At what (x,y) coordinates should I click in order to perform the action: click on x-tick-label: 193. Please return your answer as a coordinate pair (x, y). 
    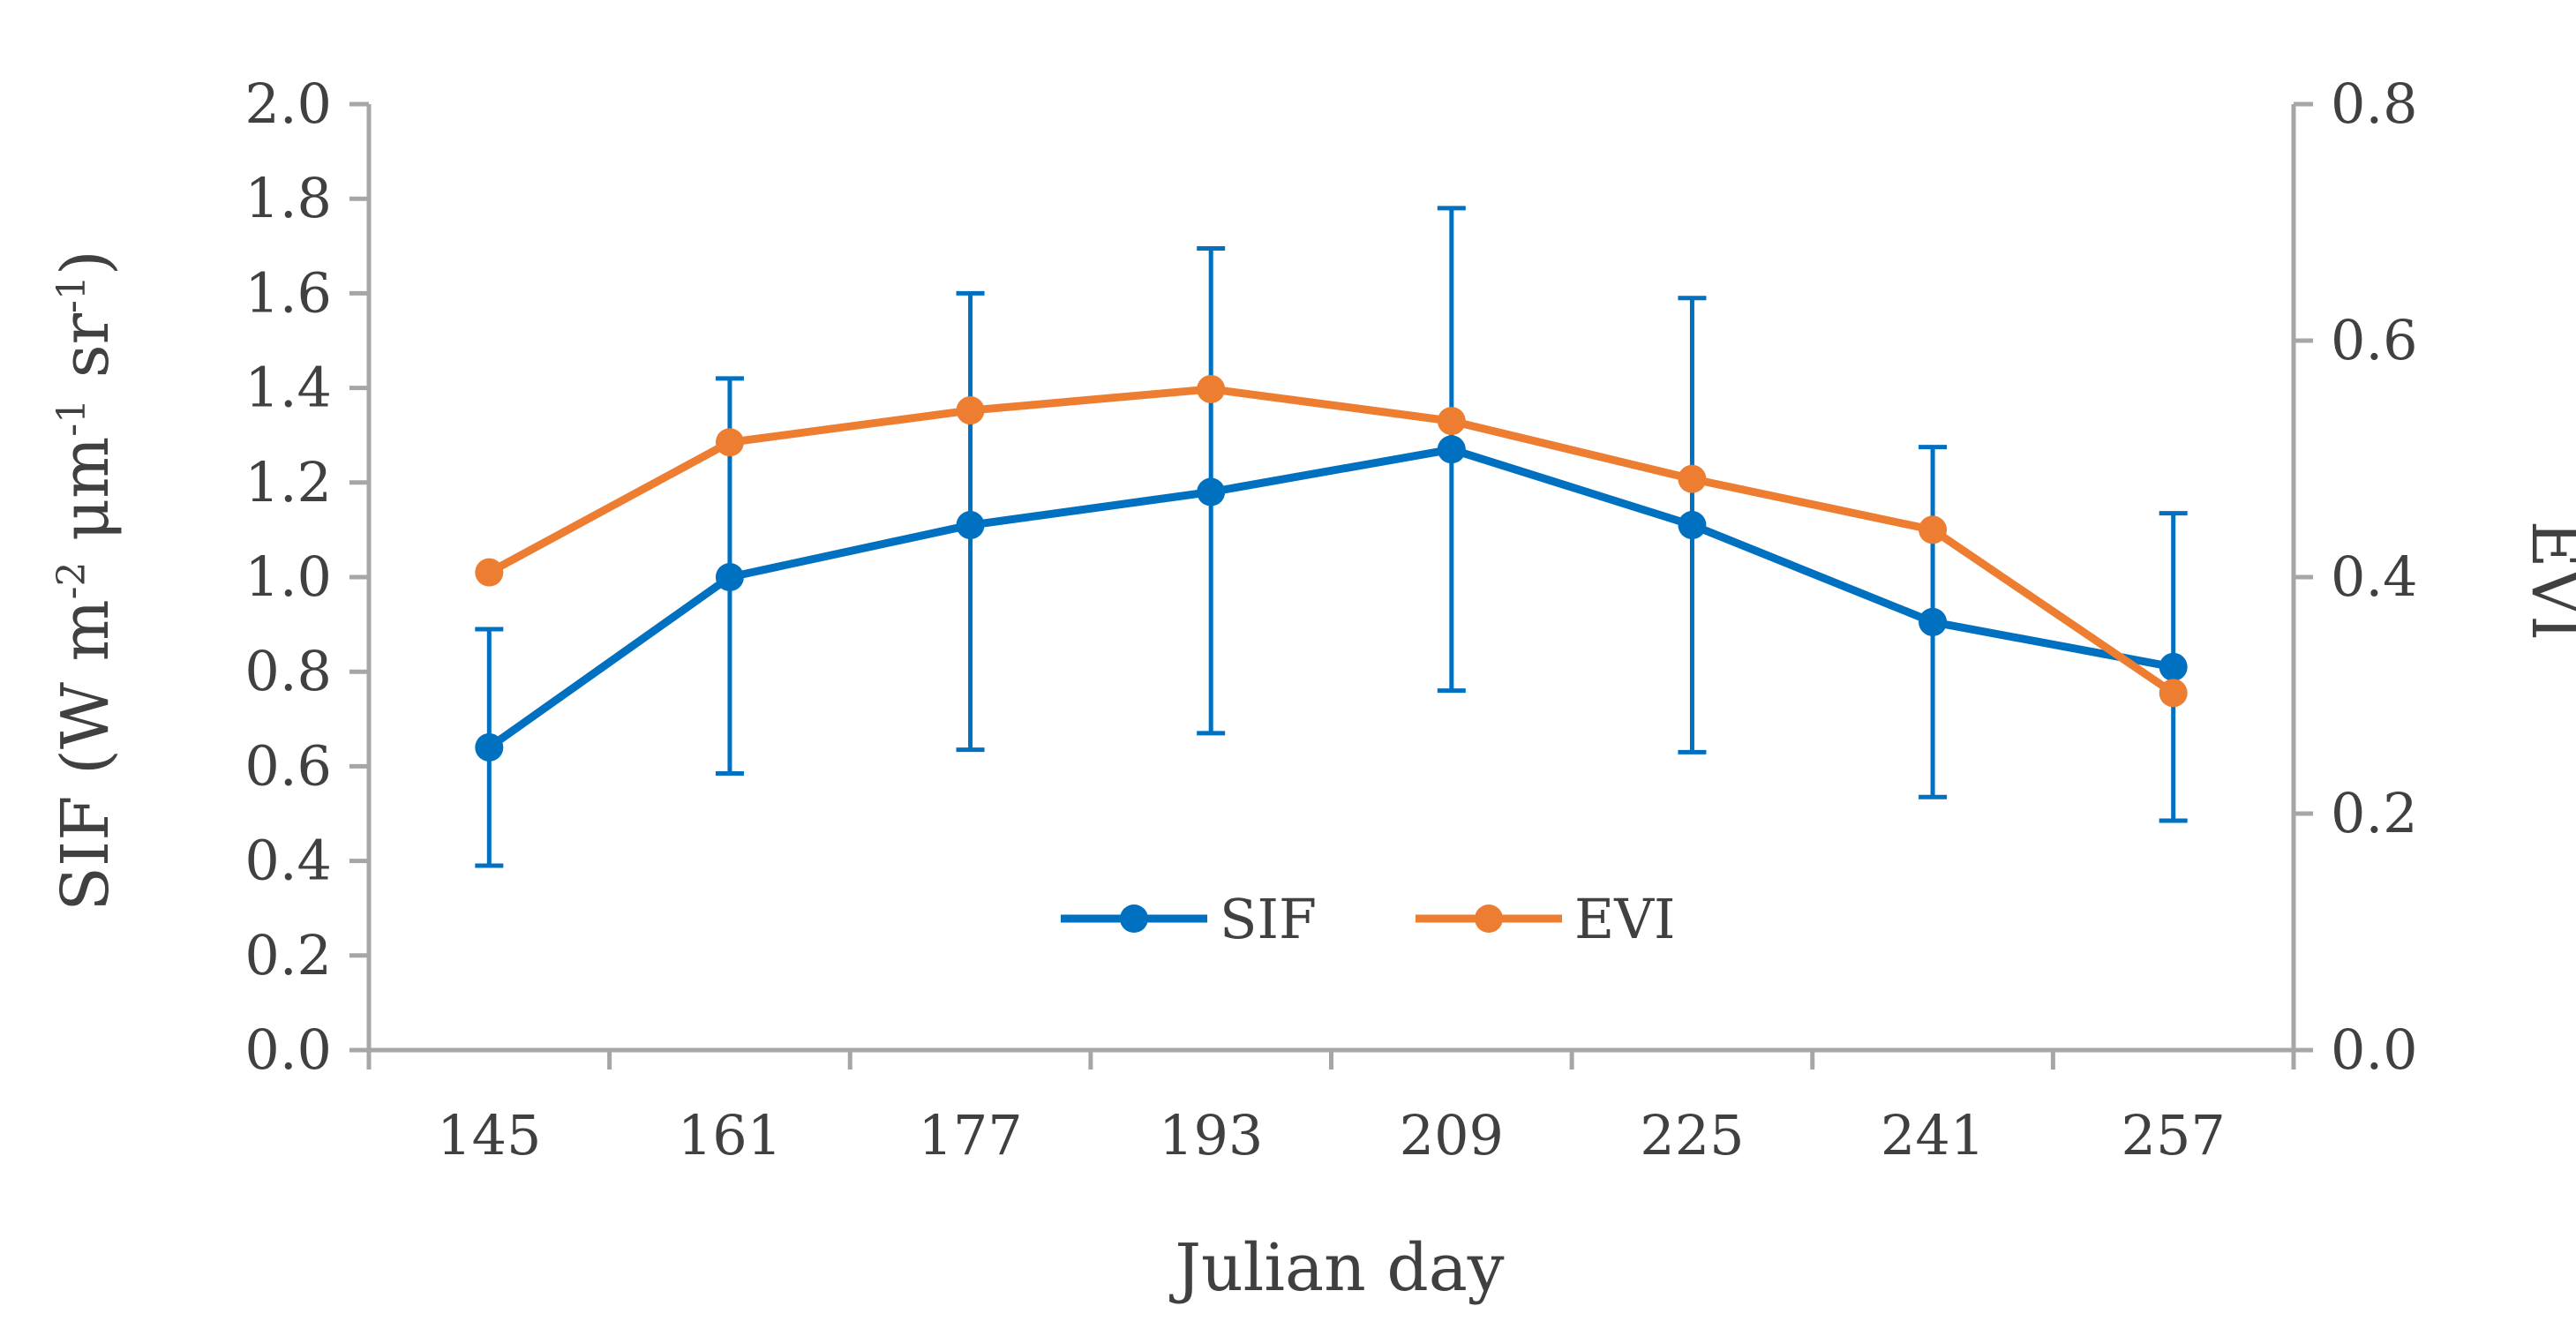
    Looking at the image, I should click on (1211, 1135).